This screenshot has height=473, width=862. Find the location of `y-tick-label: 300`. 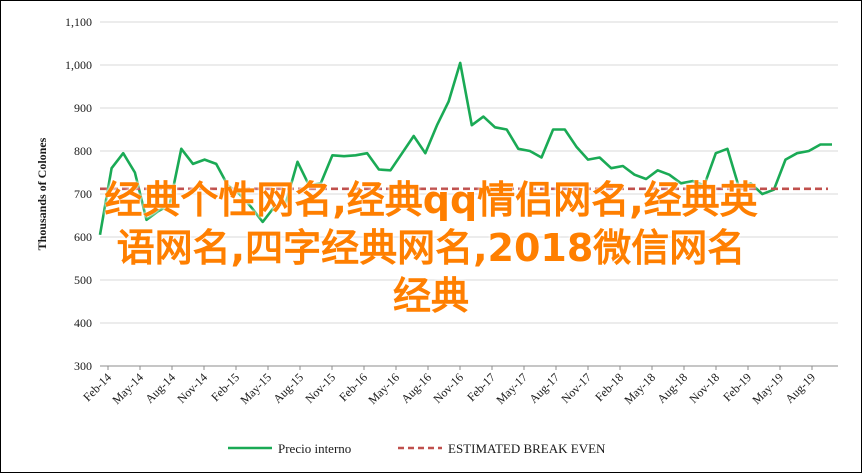

y-tick-label: 300 is located at coordinates (83, 366).